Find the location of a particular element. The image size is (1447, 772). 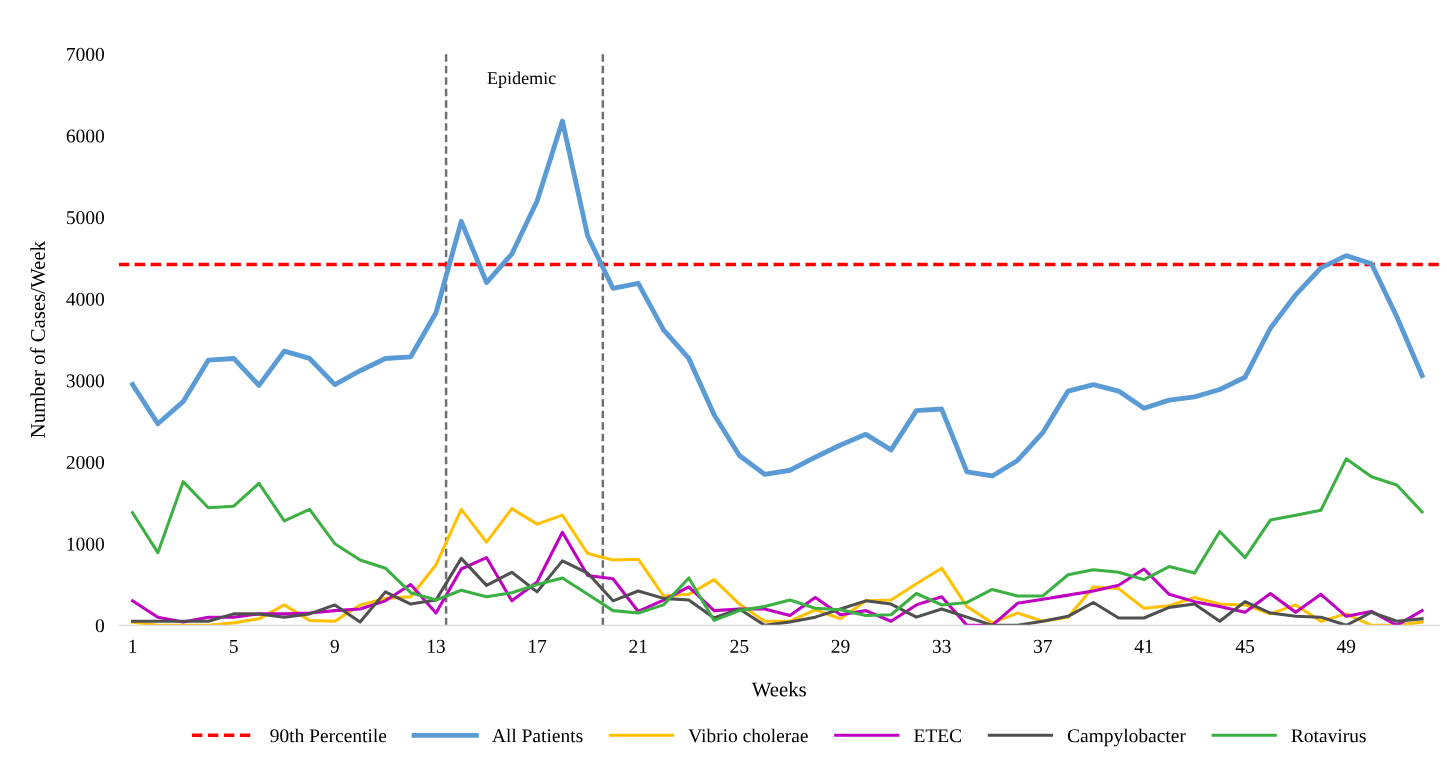

legend-label: All Patients is located at coordinates (537, 735).